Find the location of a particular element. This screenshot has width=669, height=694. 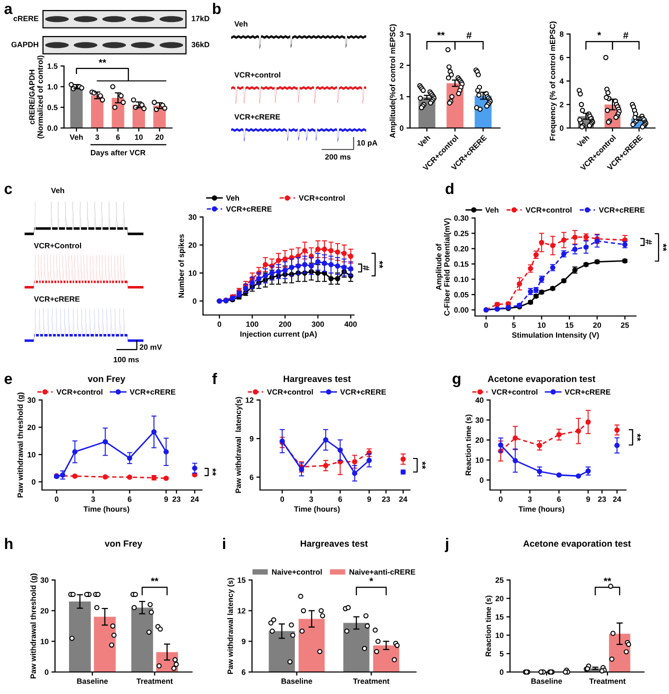

text: d is located at coordinates (450, 188).